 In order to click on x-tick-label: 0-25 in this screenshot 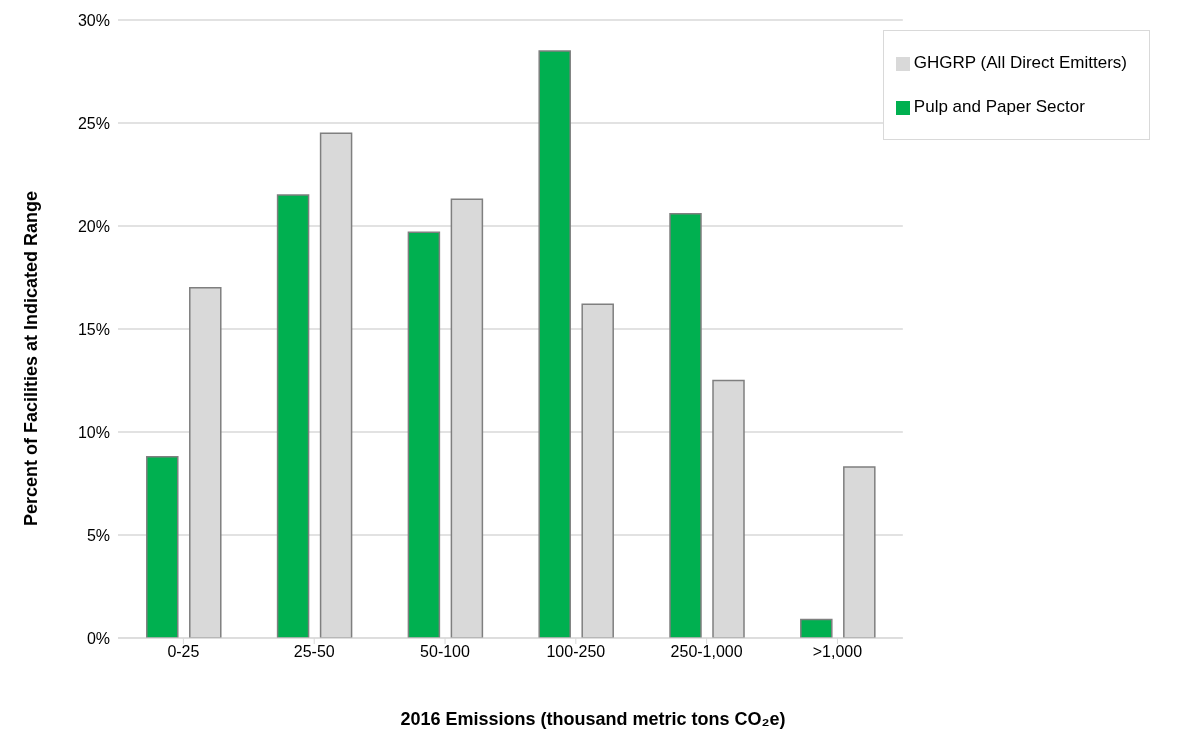, I will do `click(183, 652)`.